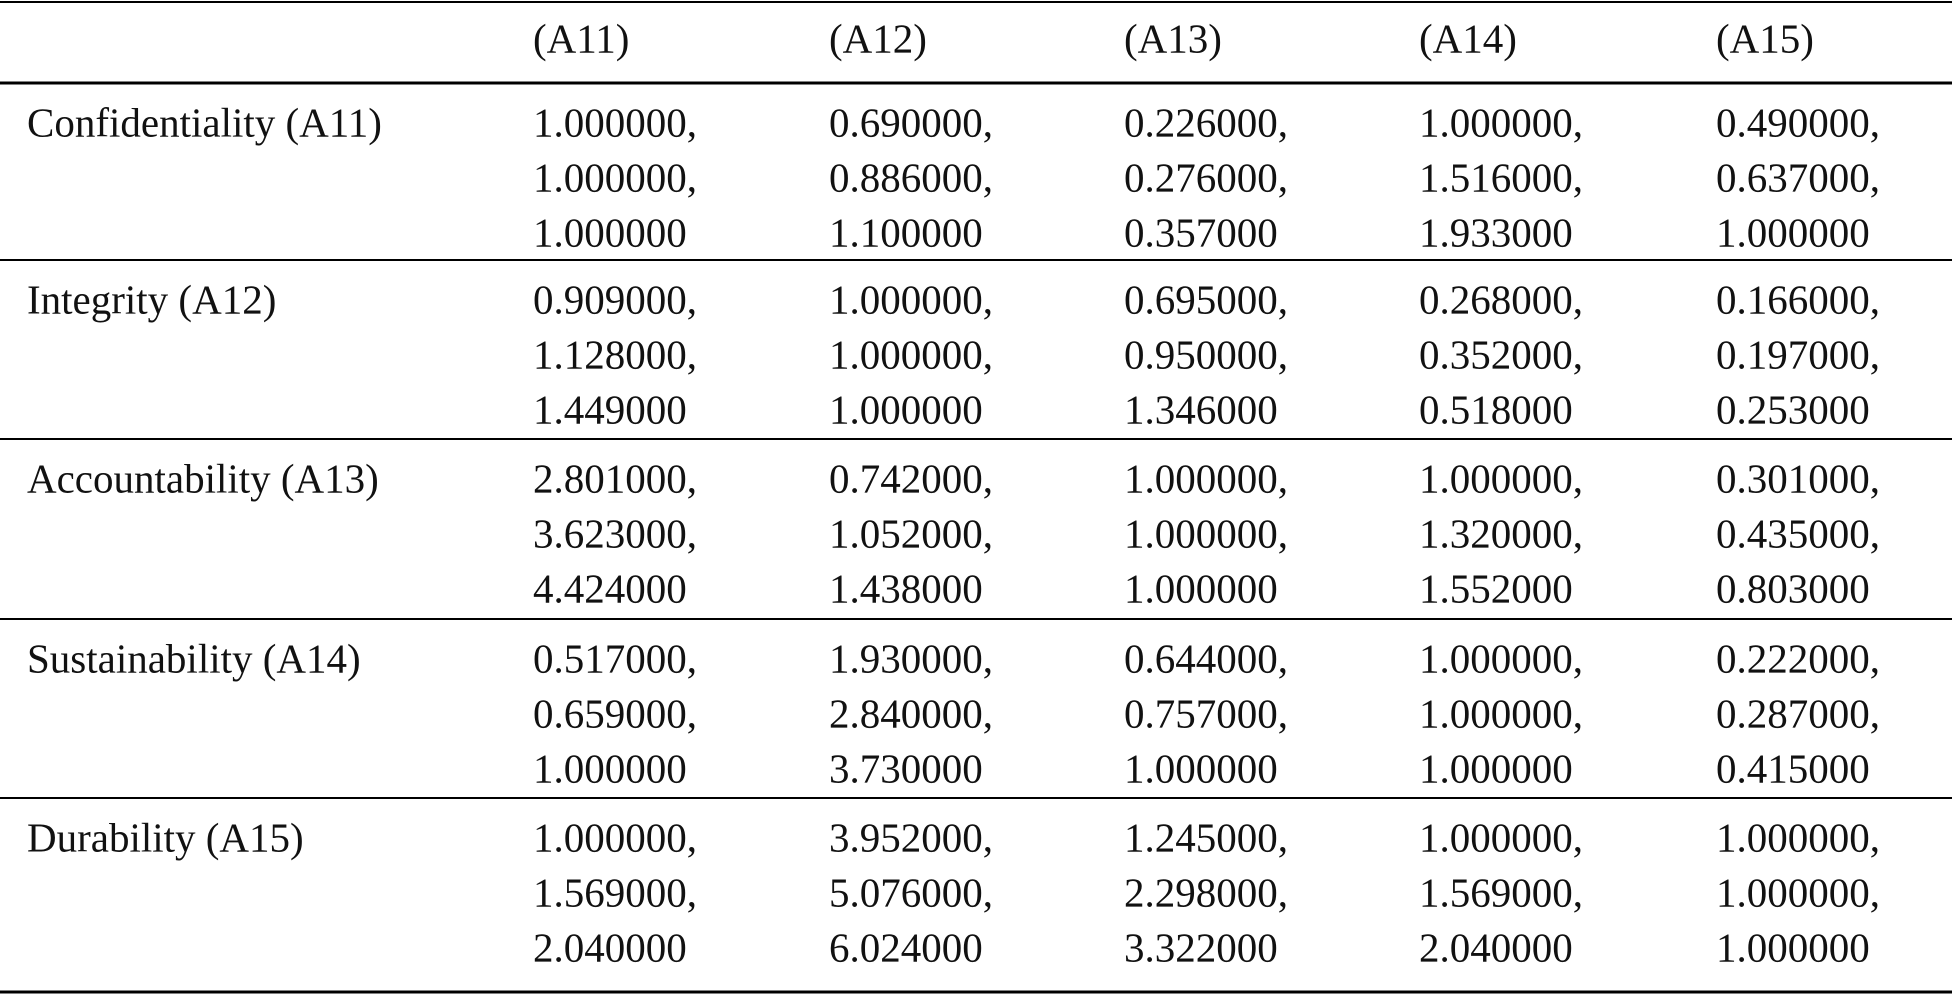  What do you see at coordinates (1206, 354) in the screenshot?
I see `cell-value: 0.950000,` at bounding box center [1206, 354].